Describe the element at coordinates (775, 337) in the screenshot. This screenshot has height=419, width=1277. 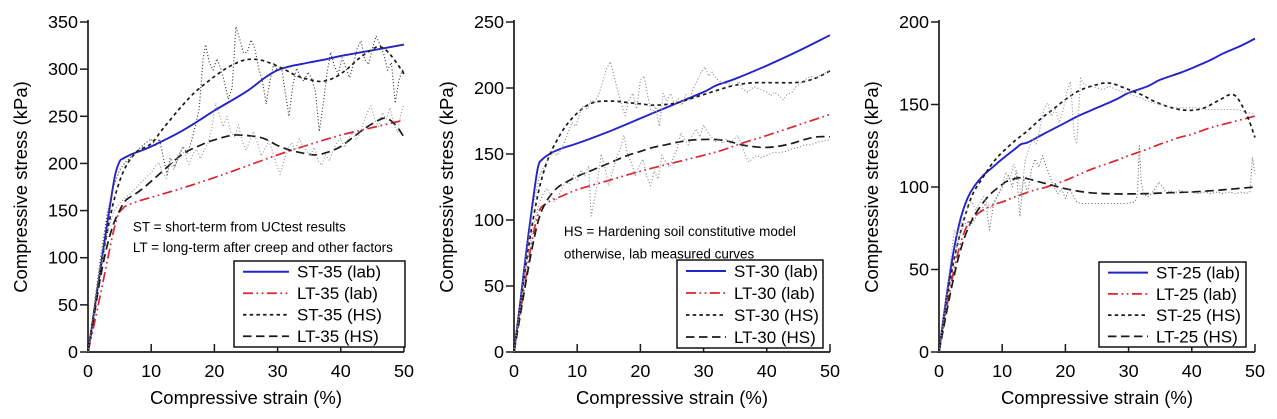
I see `legend-label-lt-30-hs: LT-30 (HS)` at that location.